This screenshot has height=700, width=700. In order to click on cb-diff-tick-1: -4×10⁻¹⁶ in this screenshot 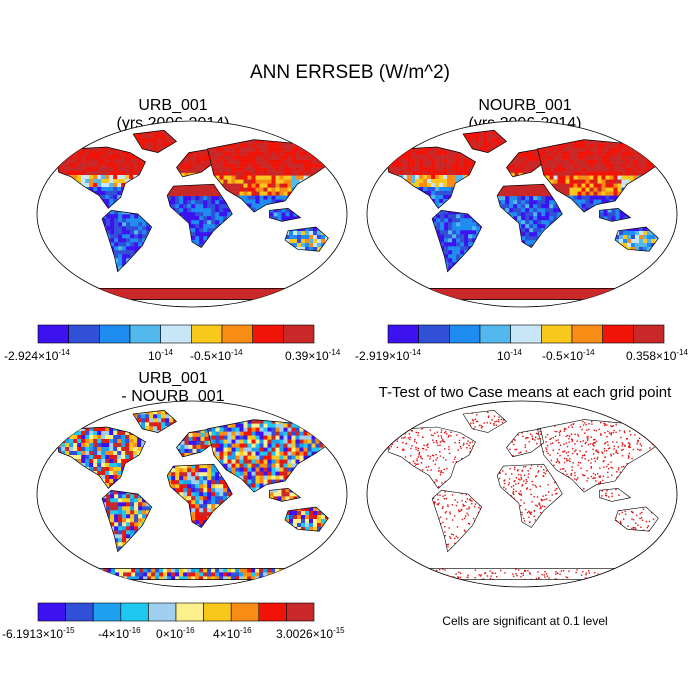, I will do `click(119, 633)`.